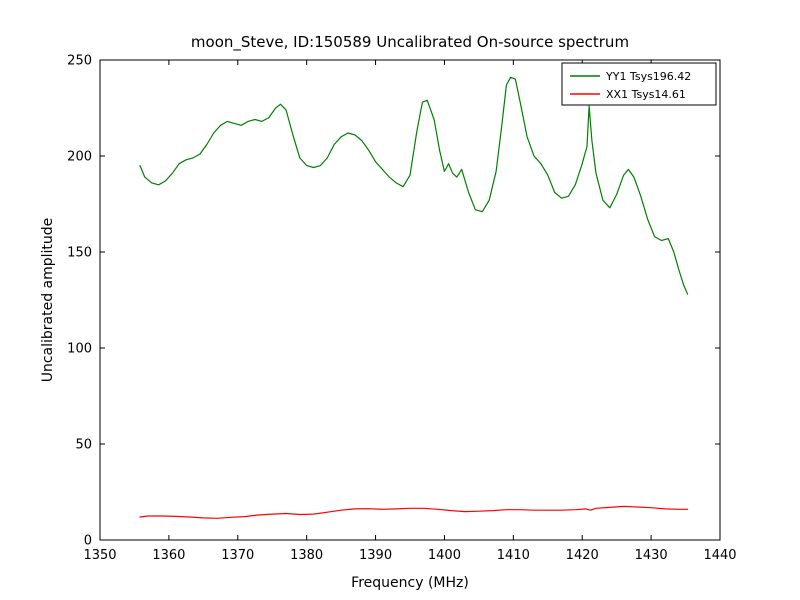  Describe the element at coordinates (83, 445) in the screenshot. I see `y-tick-label: 50` at that location.